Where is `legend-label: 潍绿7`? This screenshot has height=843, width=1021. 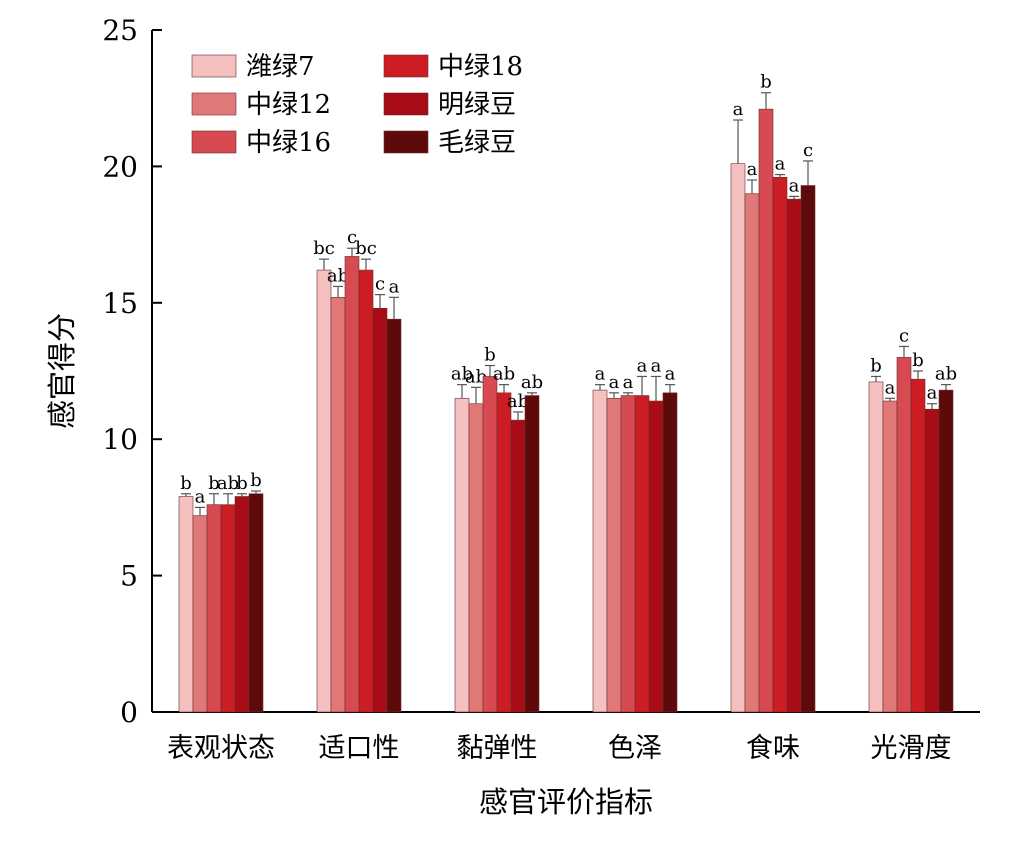 legend-label: 潍绿7 is located at coordinates (280, 67).